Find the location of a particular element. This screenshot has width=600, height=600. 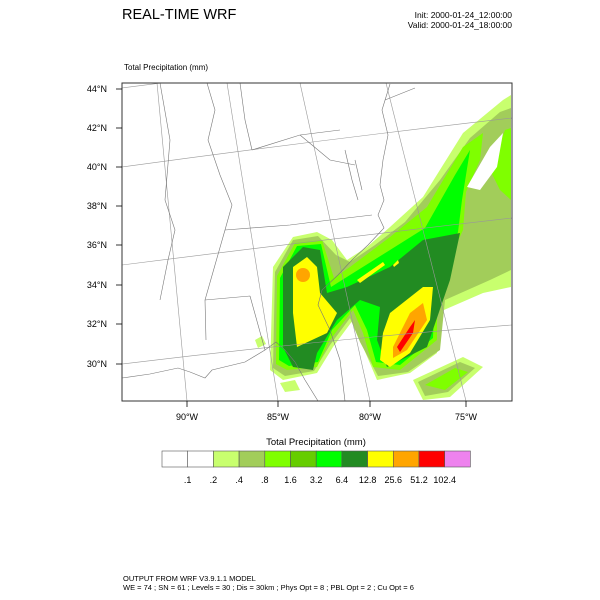

lat-label: 42°N is located at coordinates (96, 128).